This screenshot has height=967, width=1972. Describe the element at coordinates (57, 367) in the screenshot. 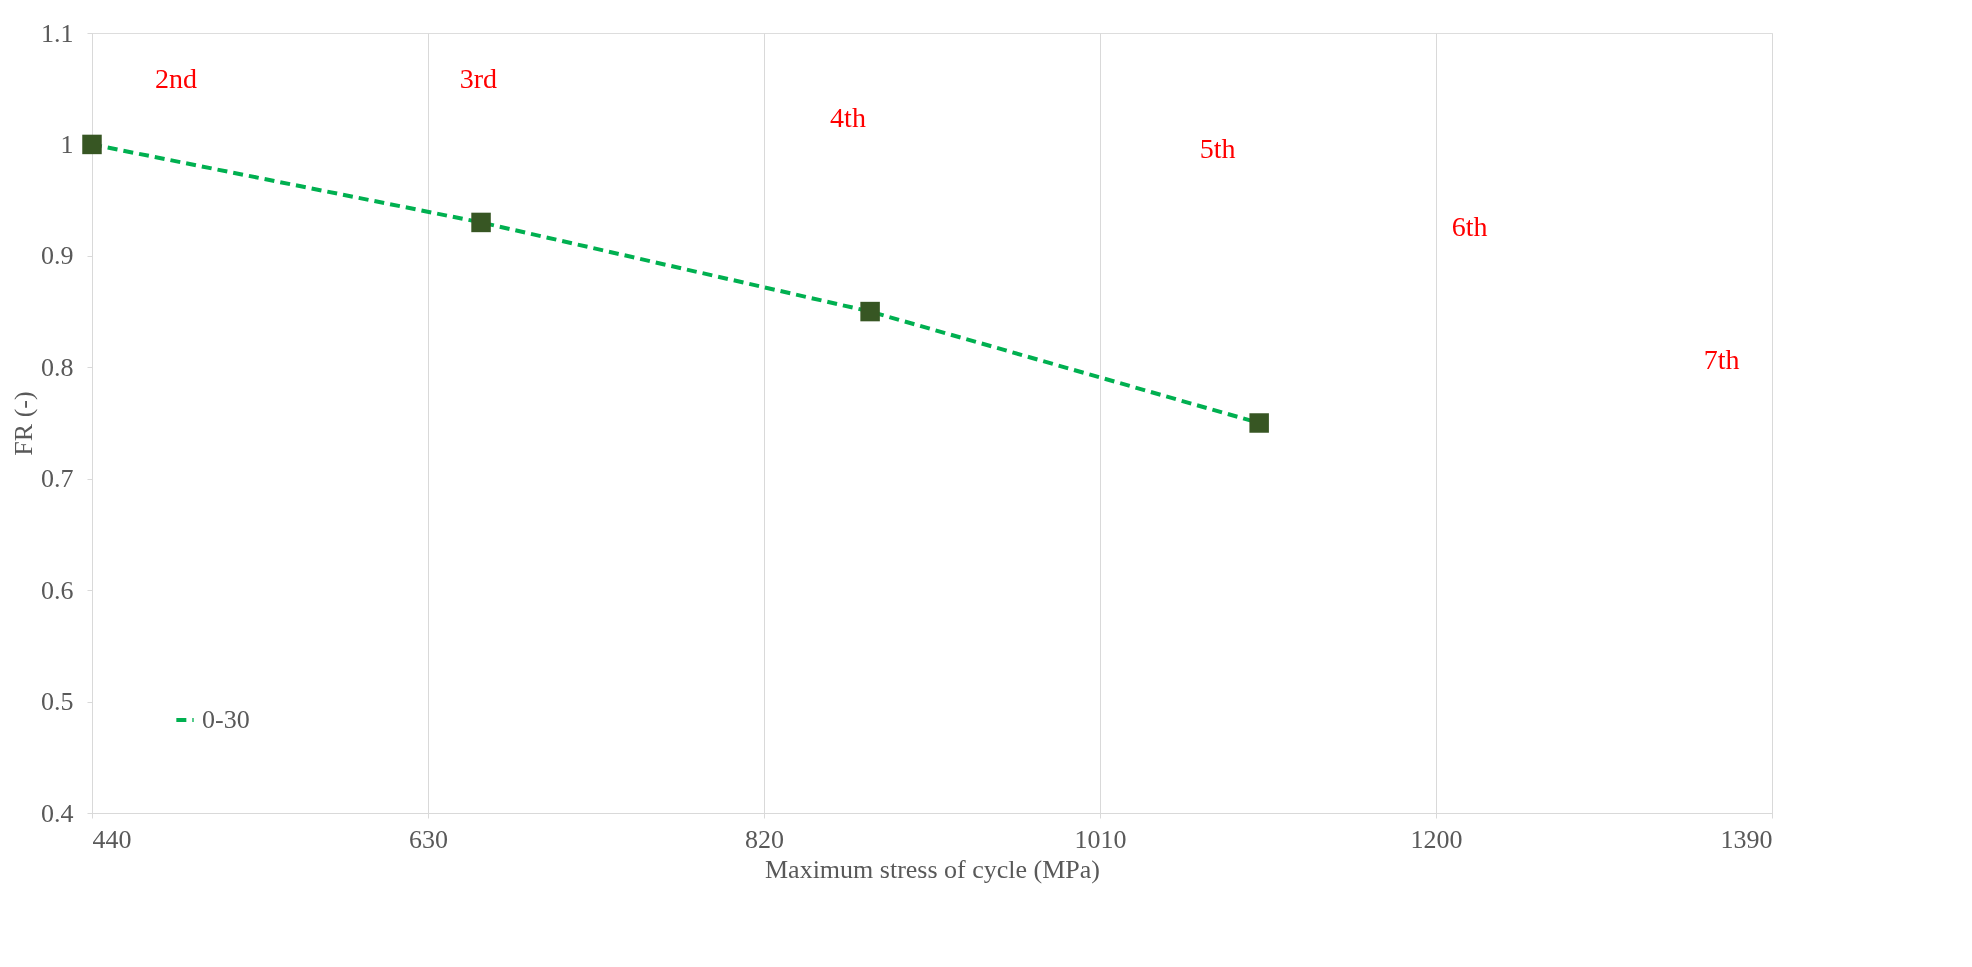

I see `y-tick-label: 0.8` at that location.